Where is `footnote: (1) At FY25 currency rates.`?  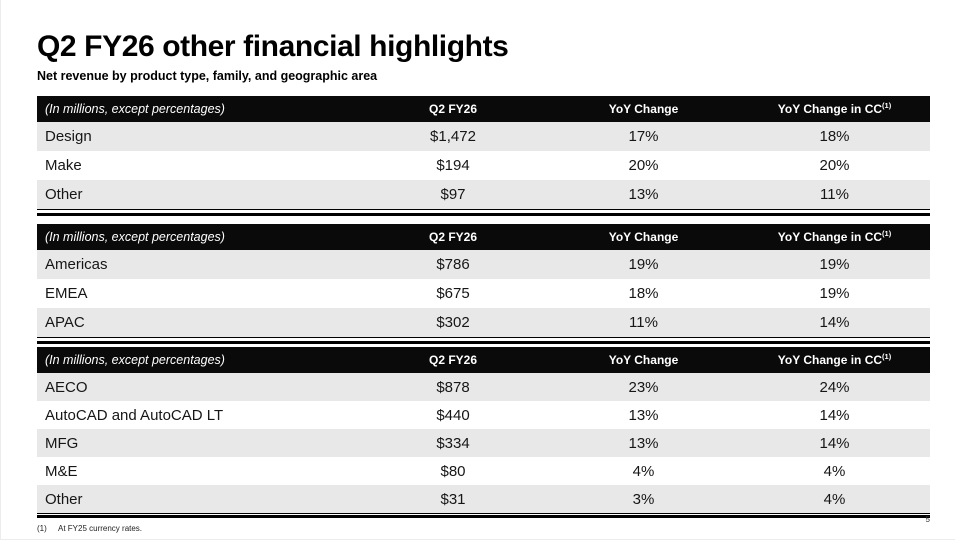 footnote: (1) At FY25 currency rates. is located at coordinates (89, 528).